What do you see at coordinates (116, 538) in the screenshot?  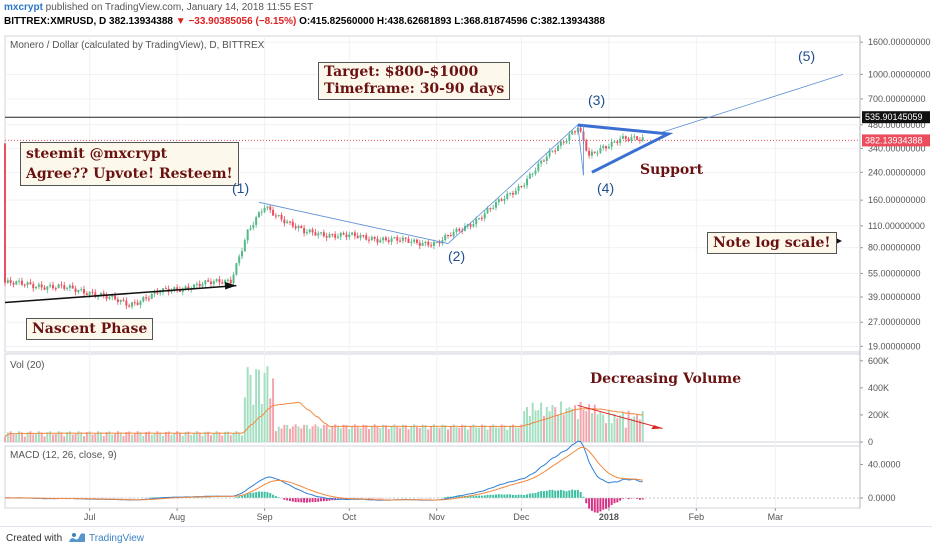 I see `tradingview-brand: TradingView` at bounding box center [116, 538].